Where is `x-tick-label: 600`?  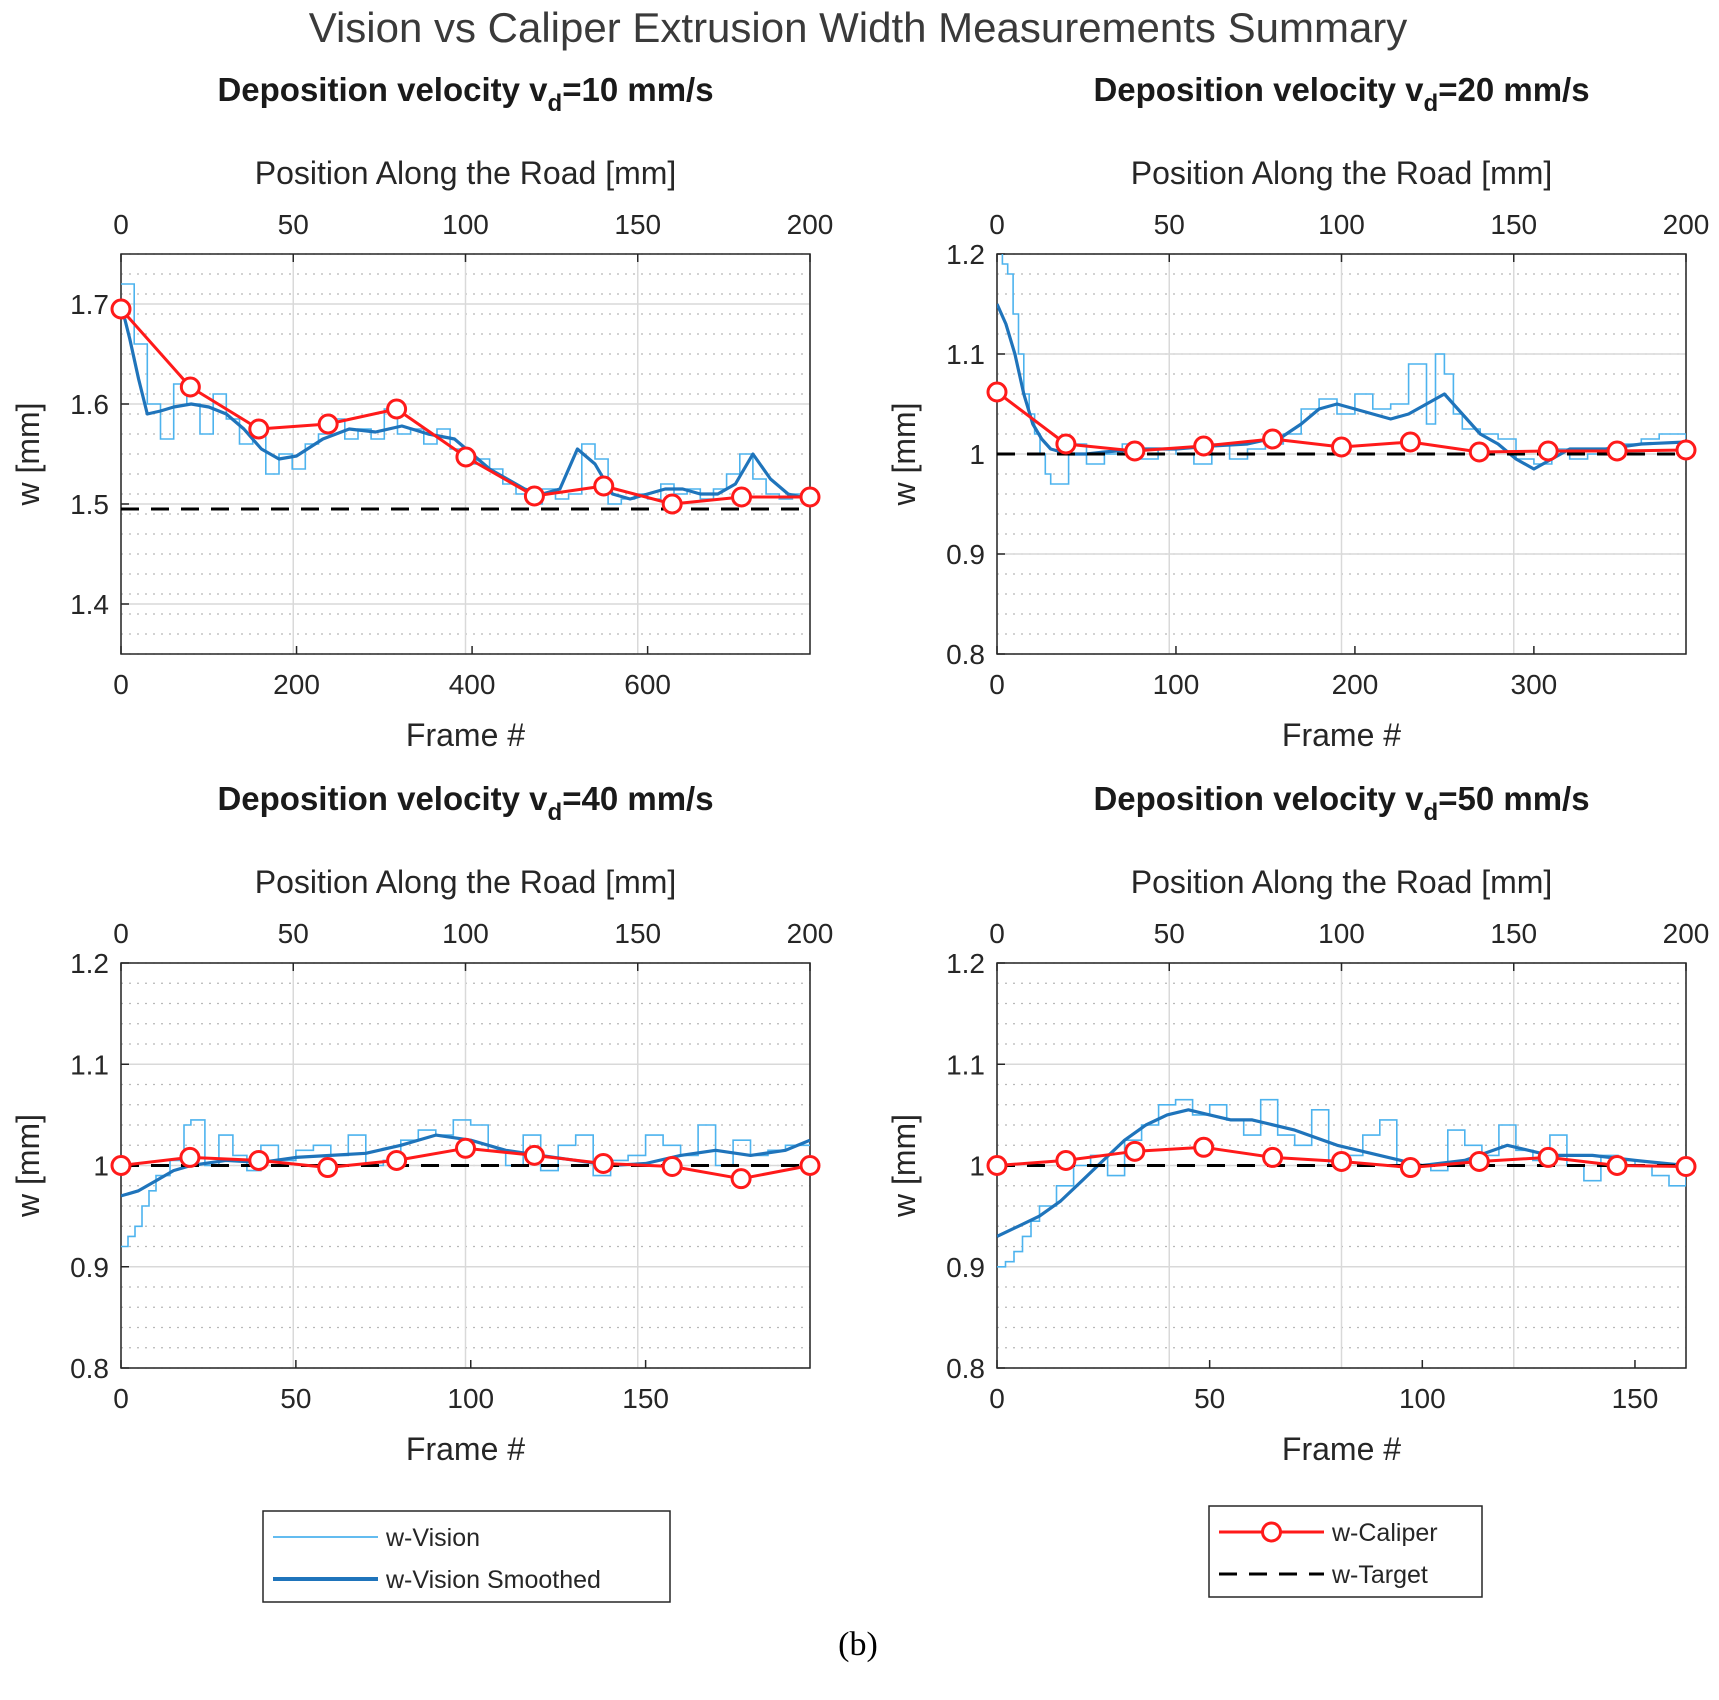 x-tick-label: 600 is located at coordinates (647, 684).